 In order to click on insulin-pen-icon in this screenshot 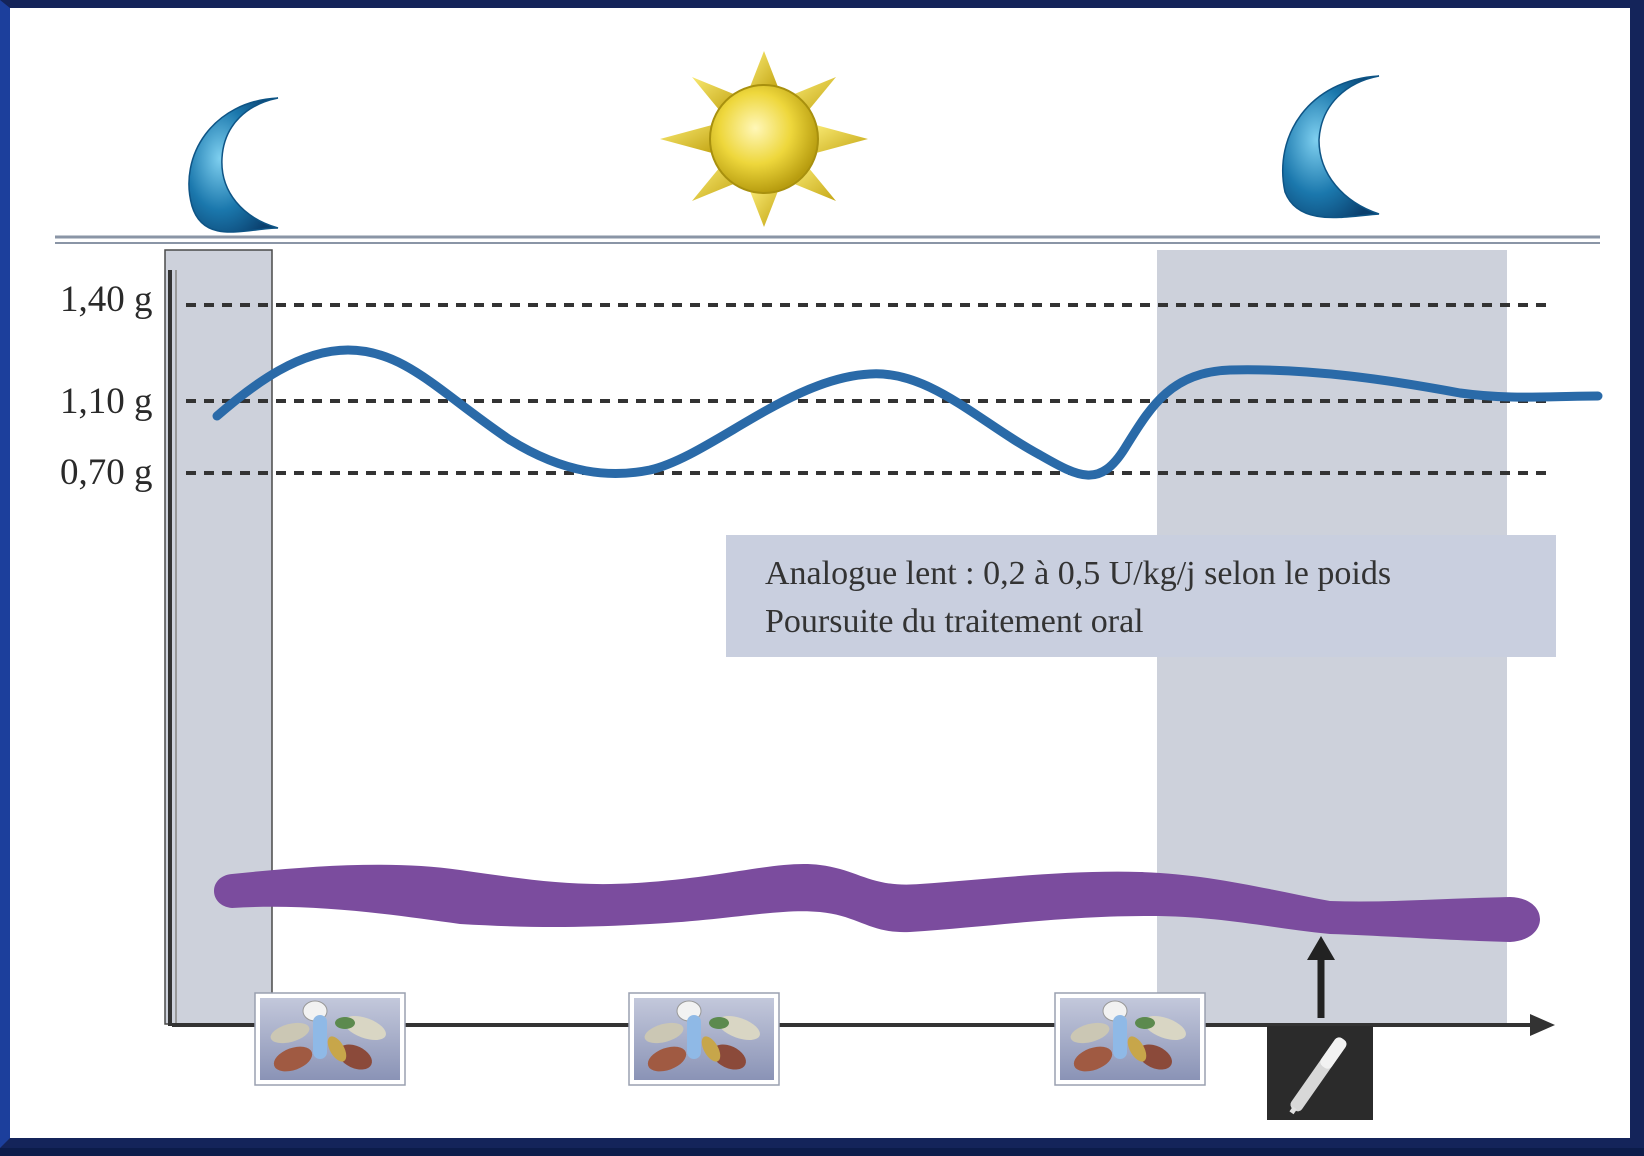, I will do `click(1320, 1073)`.